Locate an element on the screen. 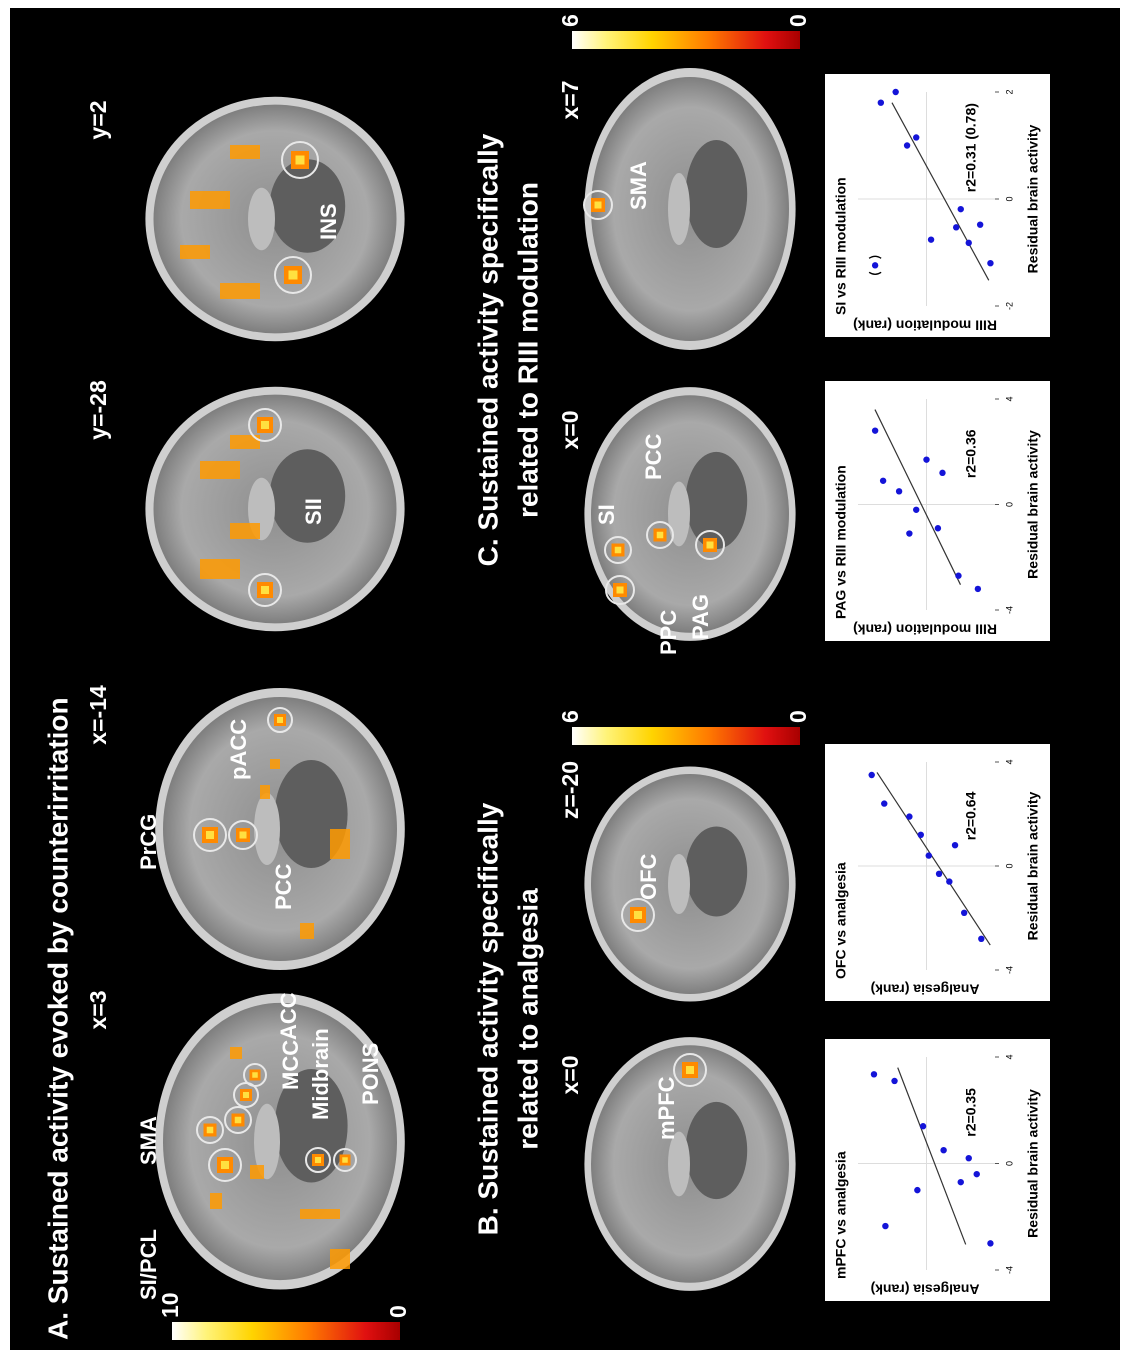  plot-title: SI vs RIII modulation is located at coordinates (841, 246).